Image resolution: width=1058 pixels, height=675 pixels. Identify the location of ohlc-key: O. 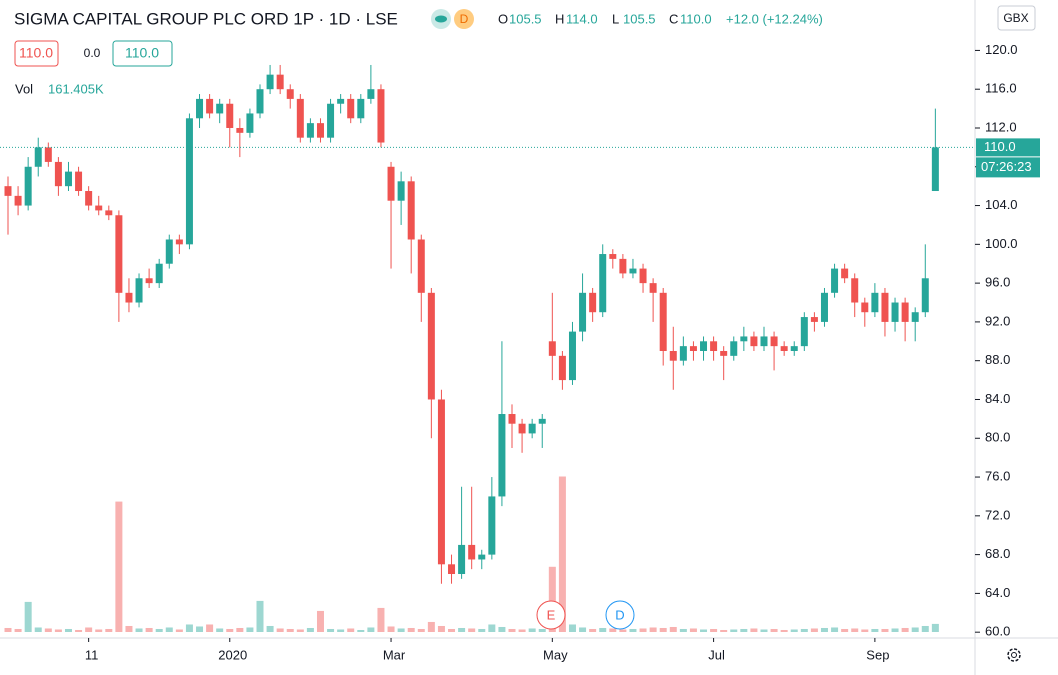
(503, 18).